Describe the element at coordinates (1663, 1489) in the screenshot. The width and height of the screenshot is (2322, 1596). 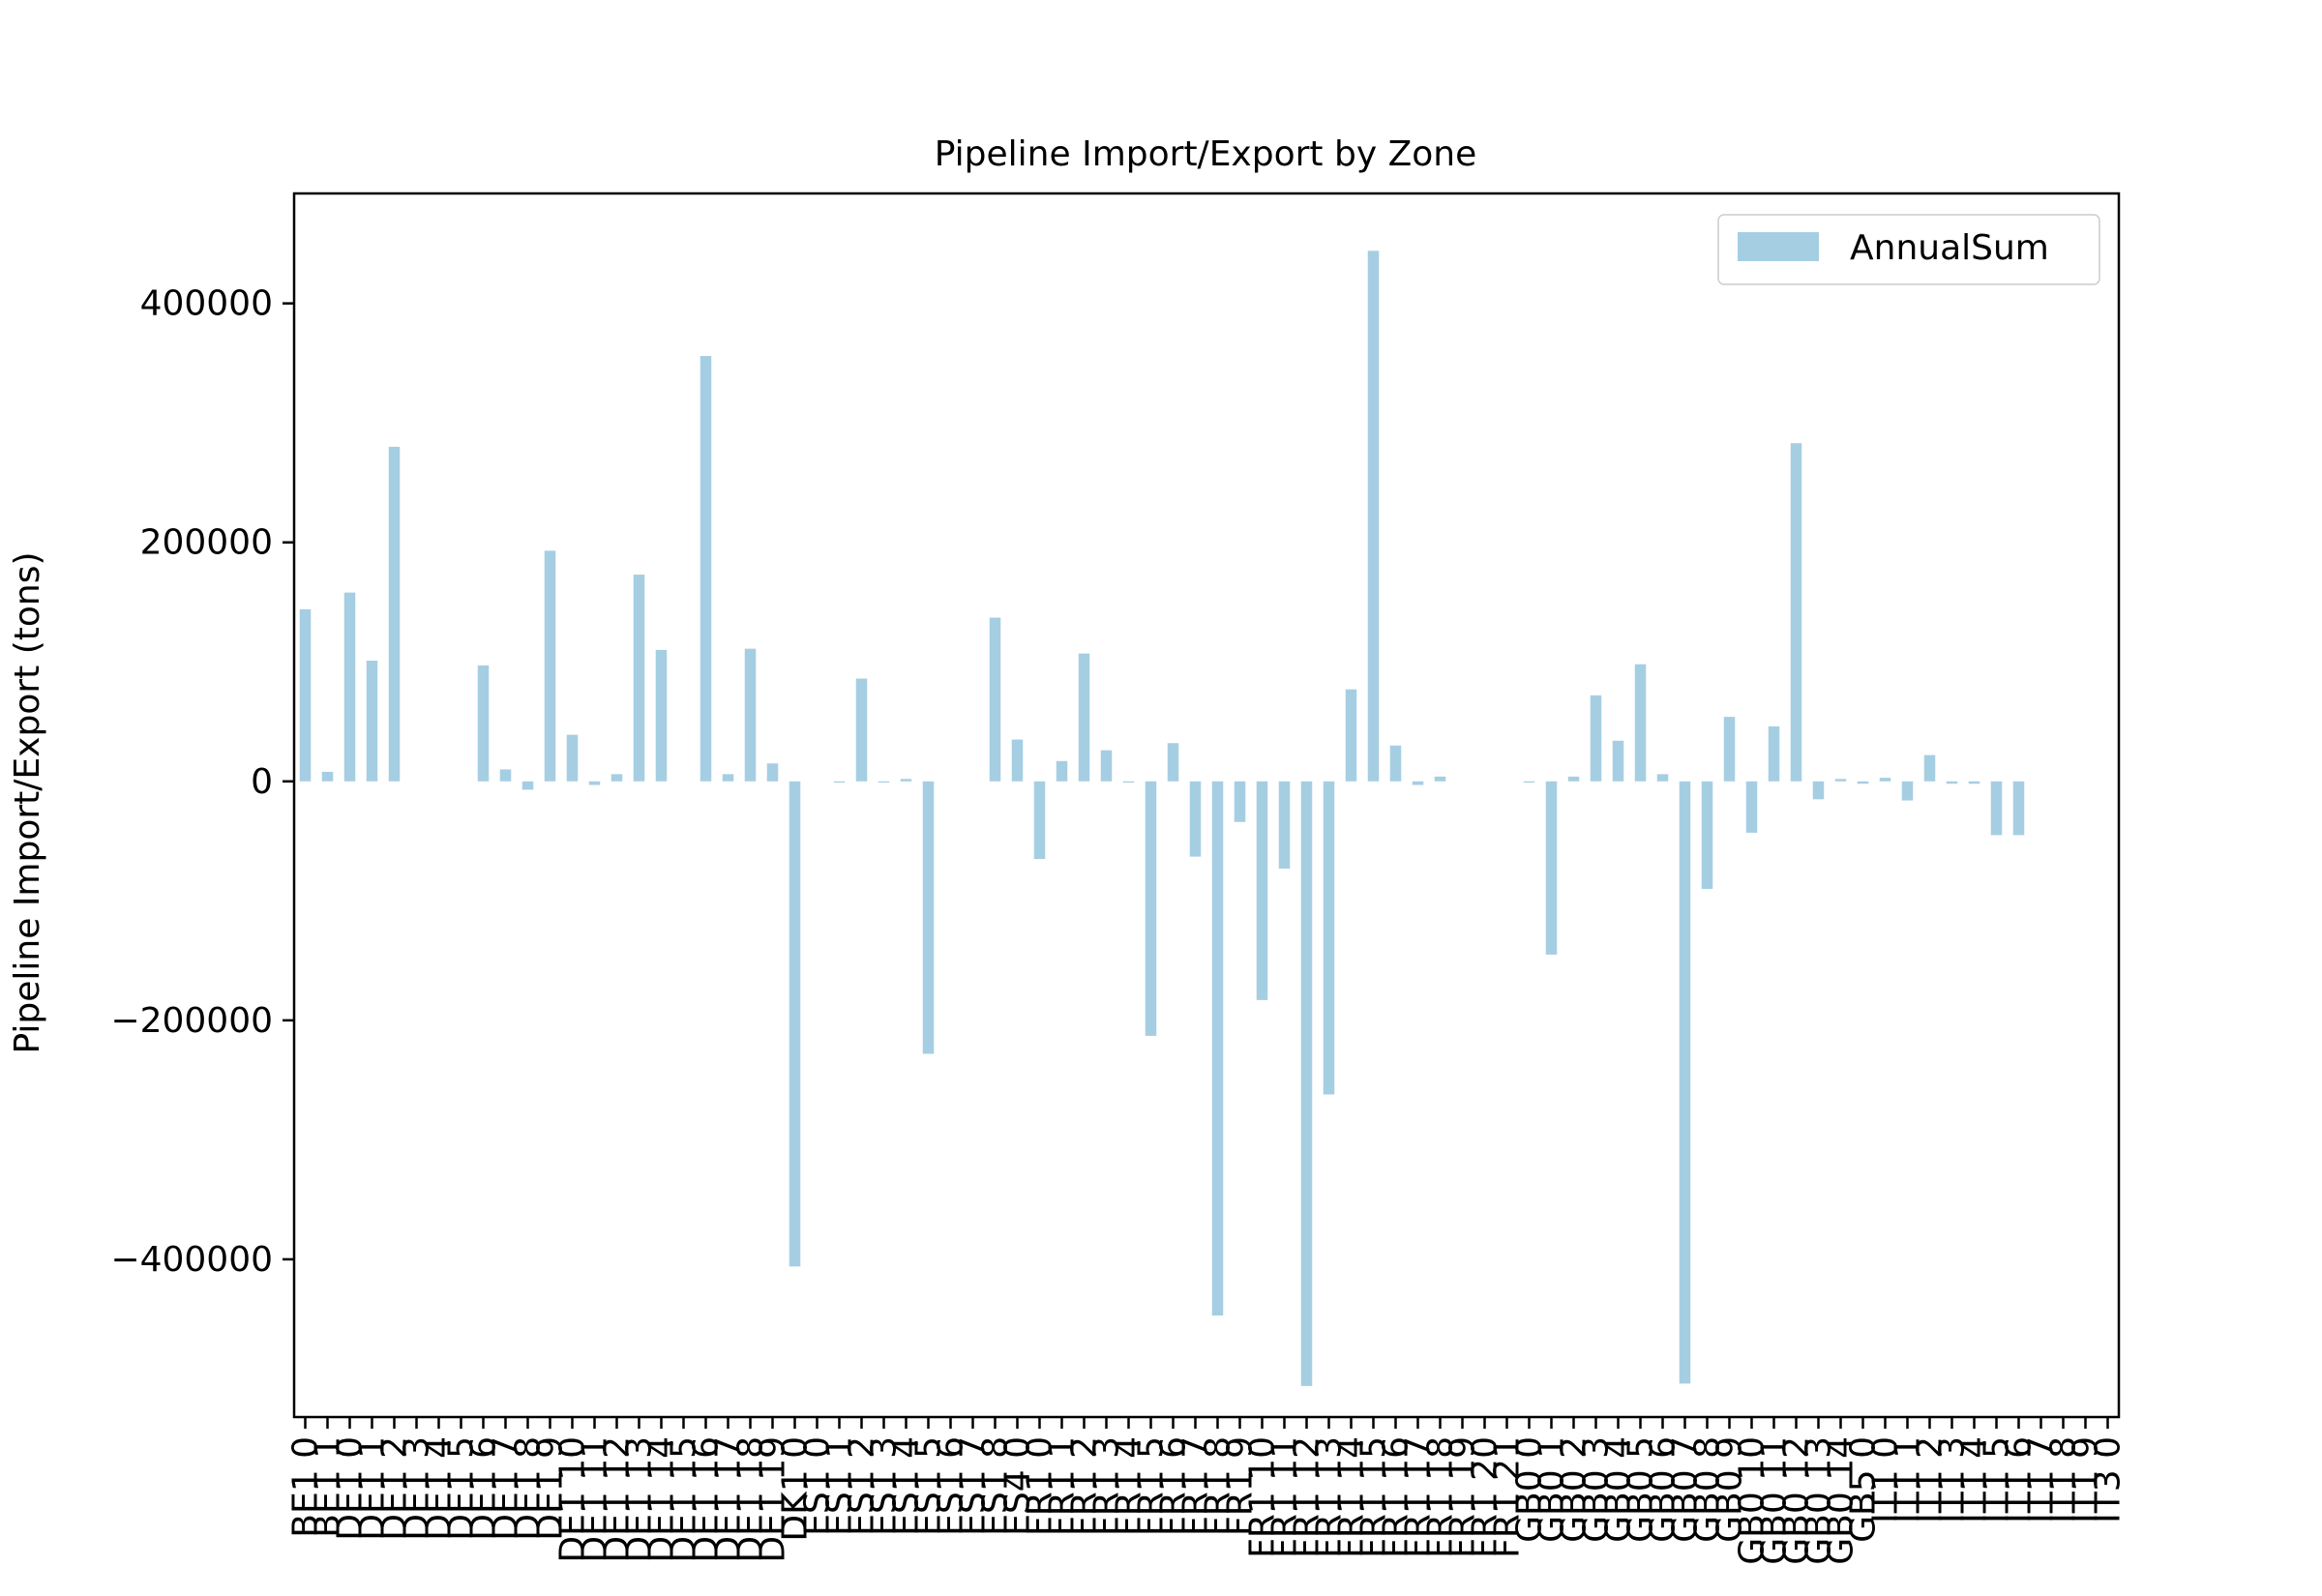
I see `x-tick-label: GB0 6` at that location.